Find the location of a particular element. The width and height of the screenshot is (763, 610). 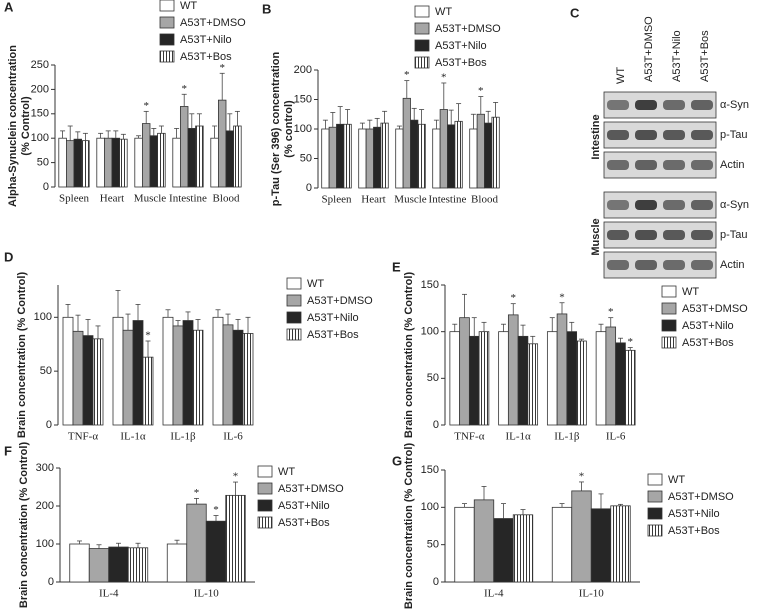

lane-label: A53T+Bos is located at coordinates (705, 56).